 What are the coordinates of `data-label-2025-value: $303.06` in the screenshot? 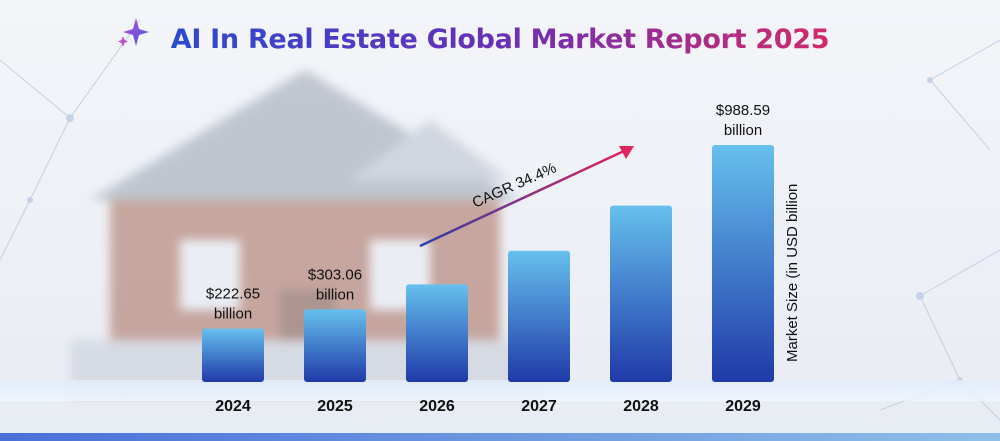 It's located at (335, 274).